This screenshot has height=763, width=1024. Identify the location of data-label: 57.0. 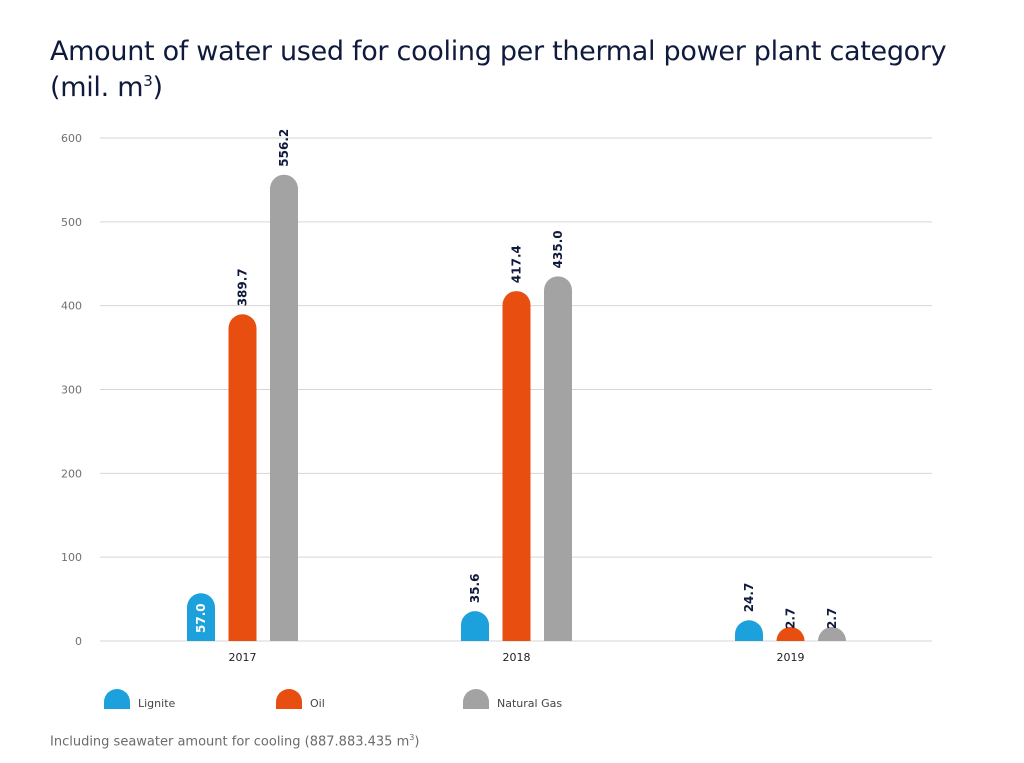
(201, 618).